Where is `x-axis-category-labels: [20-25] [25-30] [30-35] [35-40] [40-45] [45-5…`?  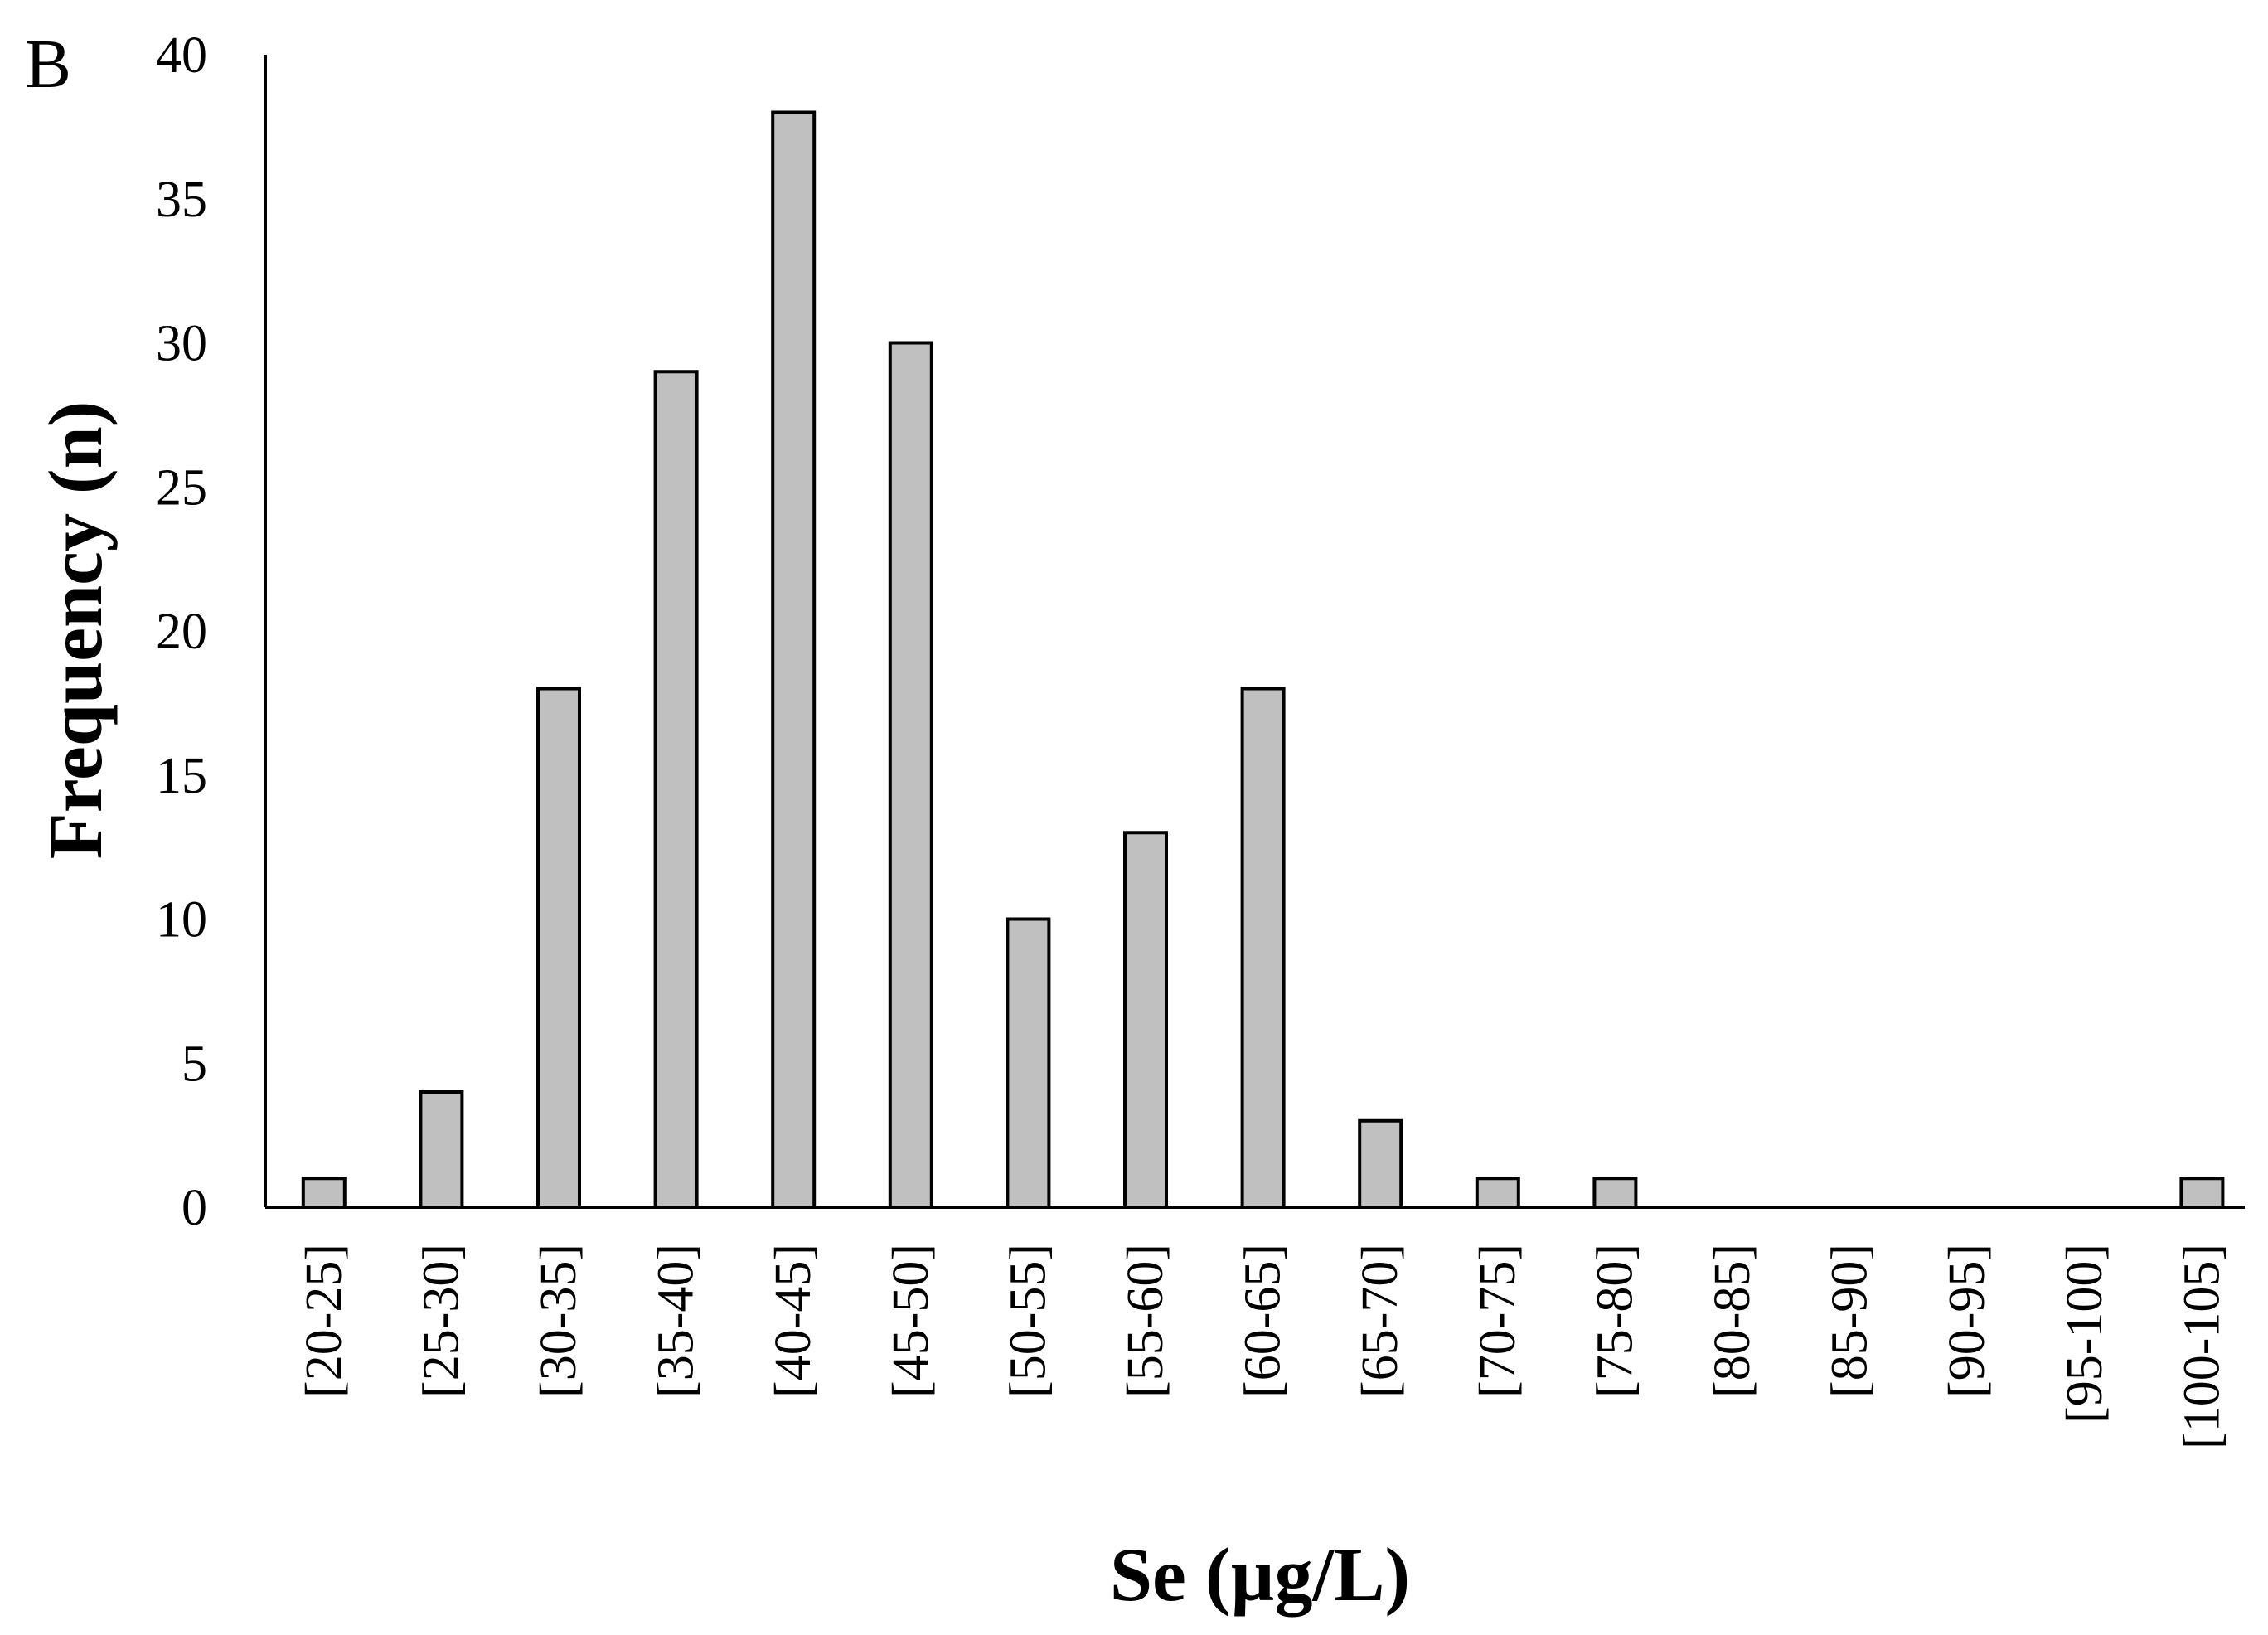
x-axis-category-labels: [20-25] [25-30] [30-35] [35-40] [40-45] [45-5… is located at coordinates (1263, 1346).